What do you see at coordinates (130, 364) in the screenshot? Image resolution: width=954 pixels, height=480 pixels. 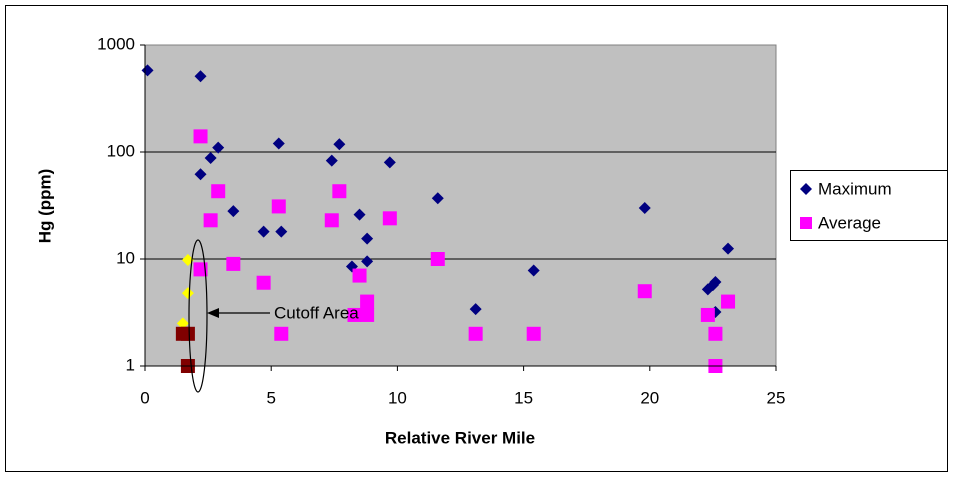 I see `y-tick-label: 1` at bounding box center [130, 364].